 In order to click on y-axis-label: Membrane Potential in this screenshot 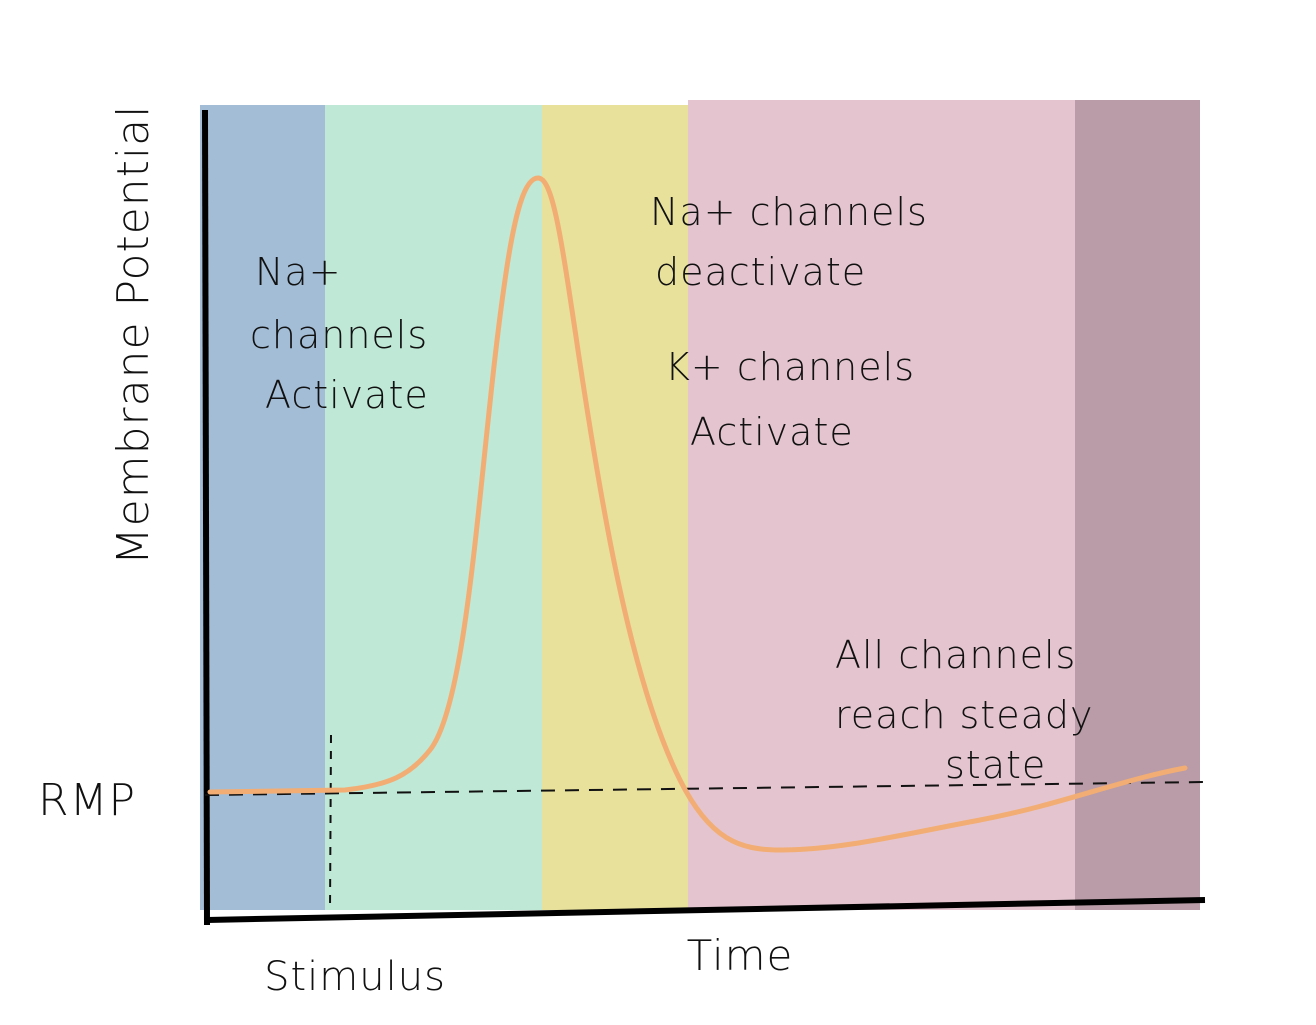, I will do `click(133, 335)`.